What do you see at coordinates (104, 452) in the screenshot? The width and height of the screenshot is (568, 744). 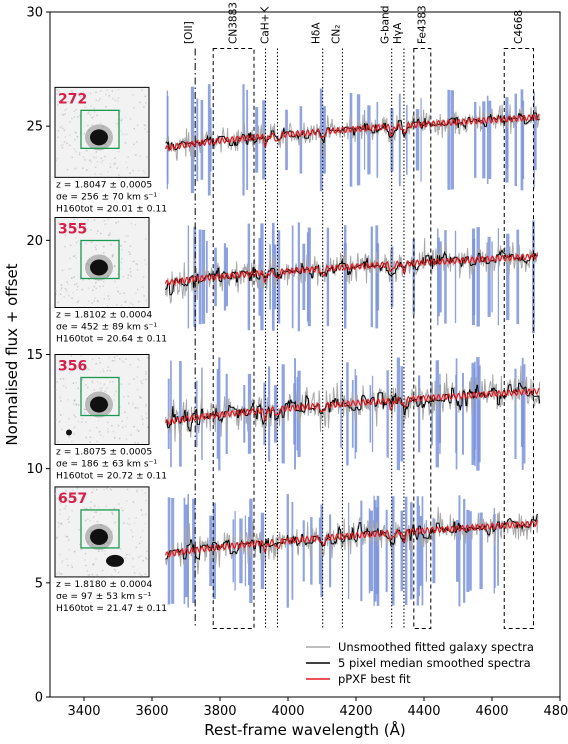 I see `galaxy-redshift: z = 1.8075 ± 0.0005` at bounding box center [104, 452].